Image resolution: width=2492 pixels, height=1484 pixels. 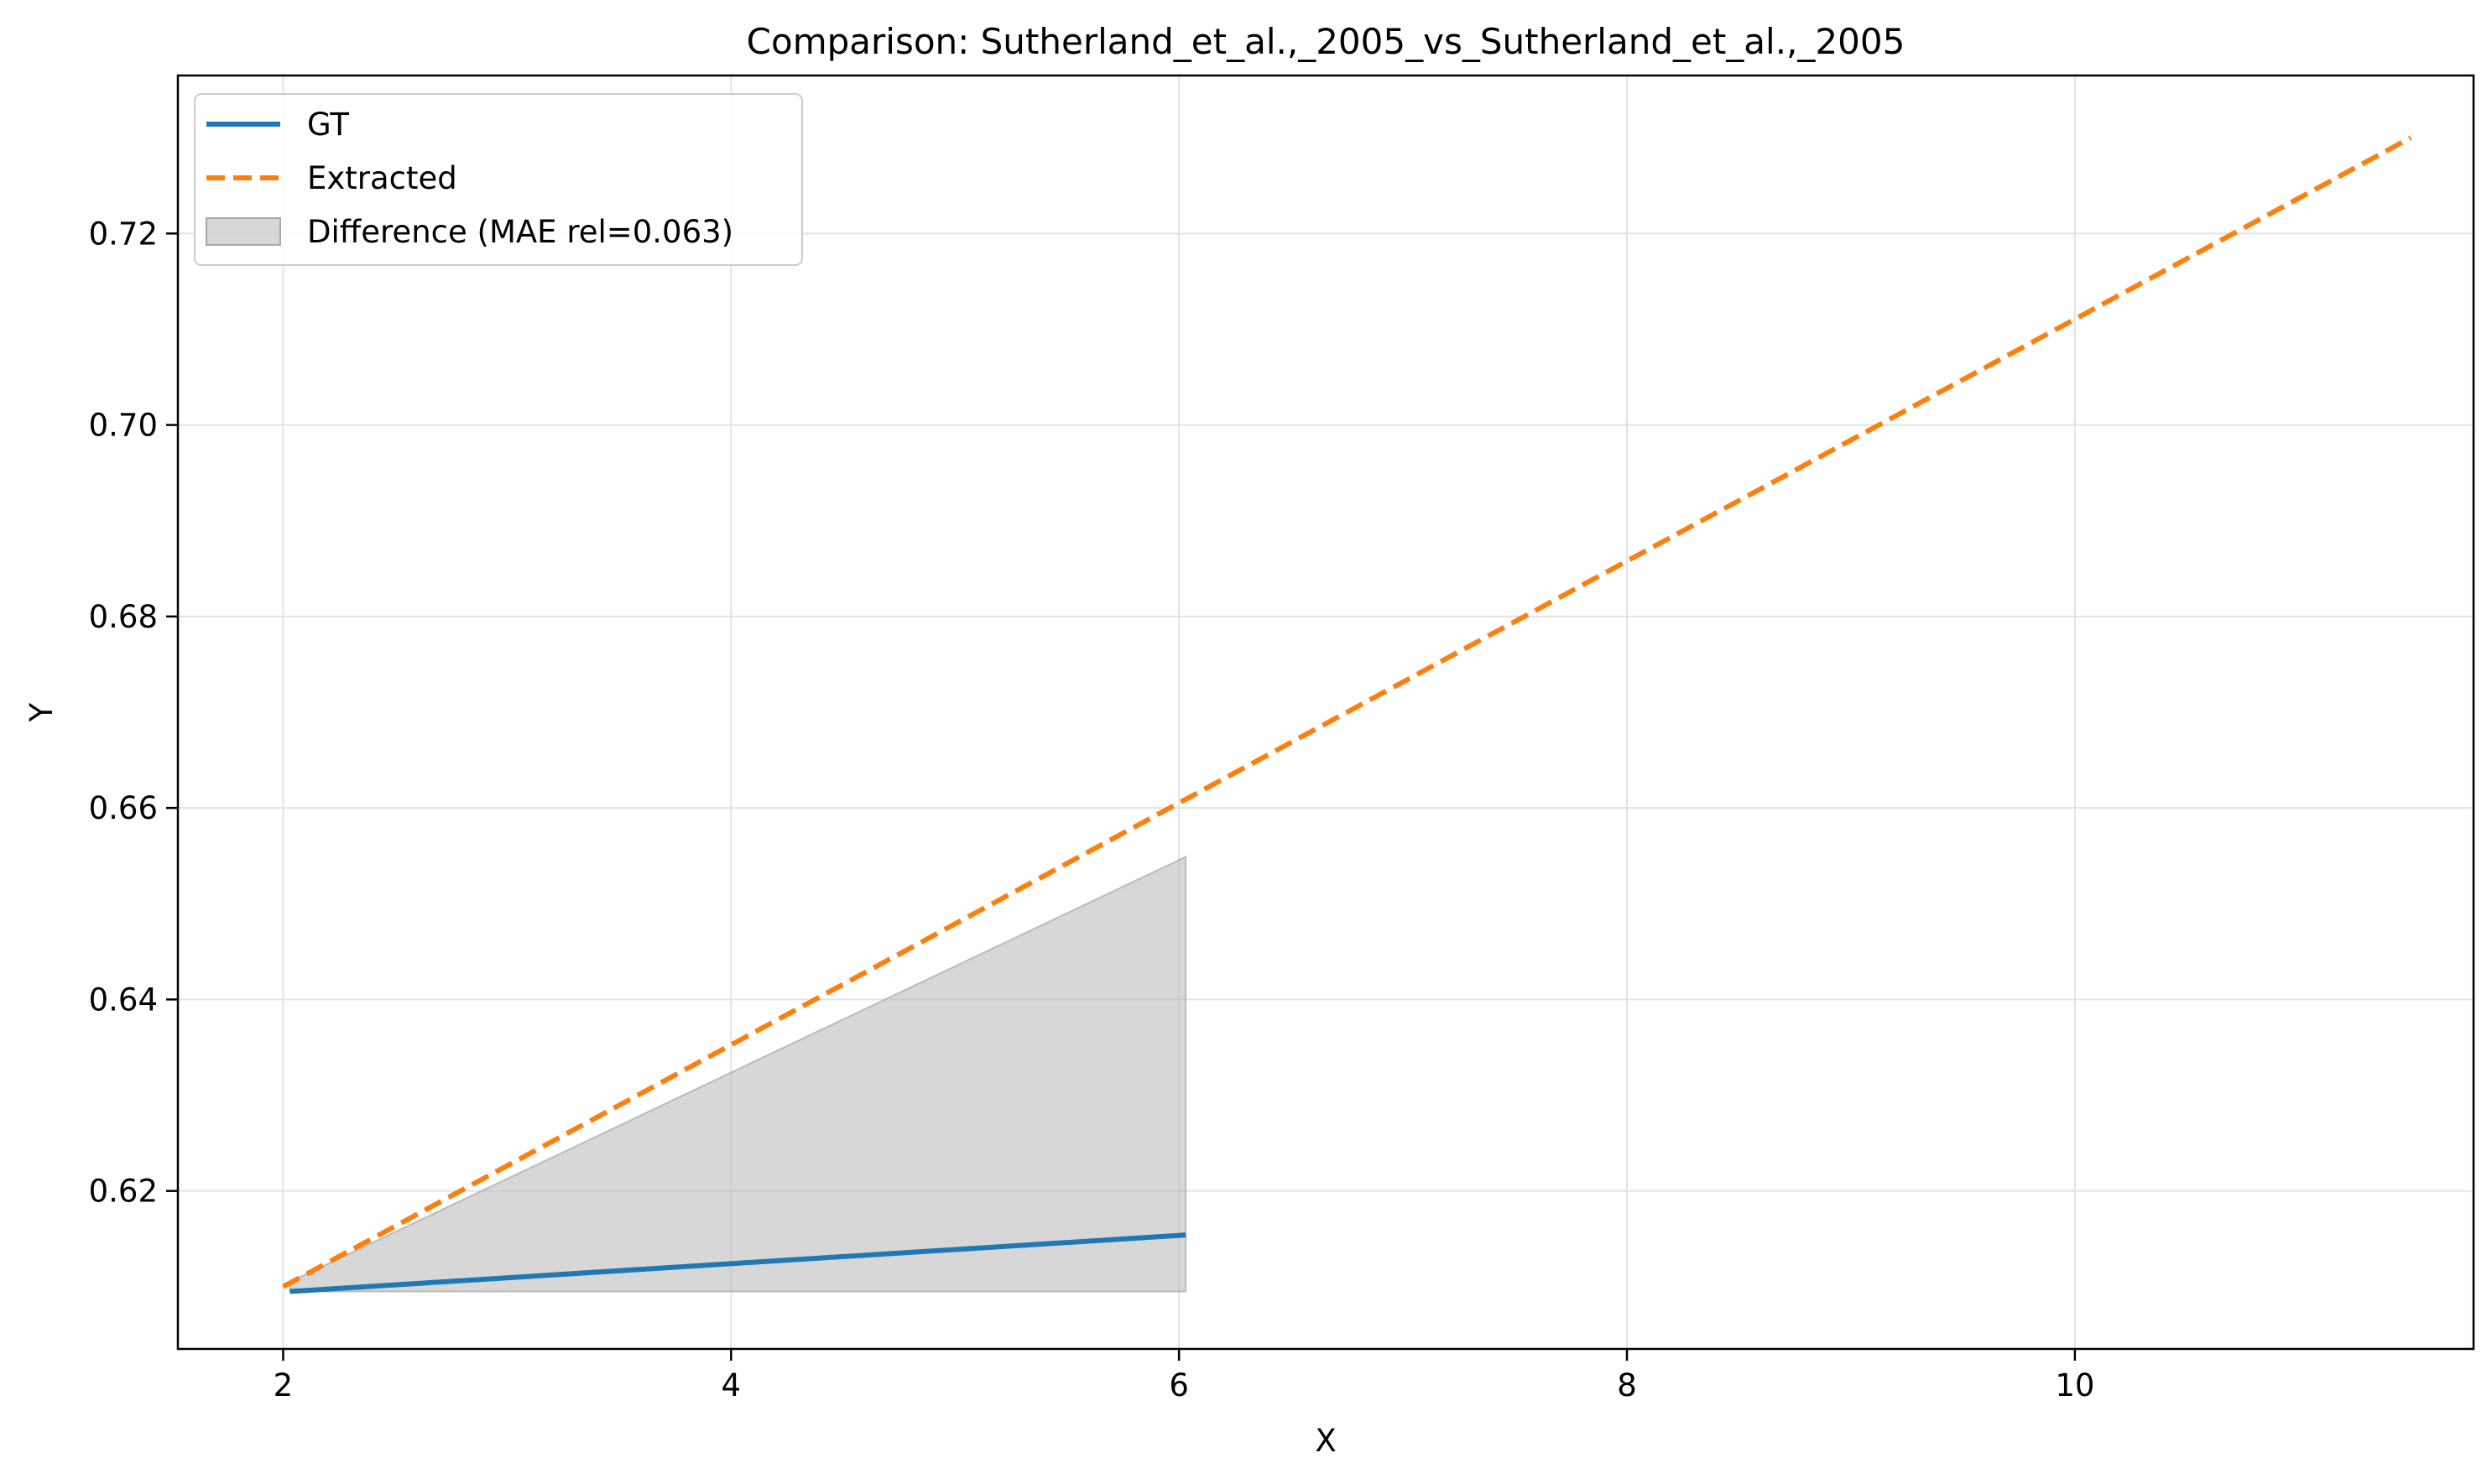 I want to click on y-tick-label: 0.66, so click(x=123, y=808).